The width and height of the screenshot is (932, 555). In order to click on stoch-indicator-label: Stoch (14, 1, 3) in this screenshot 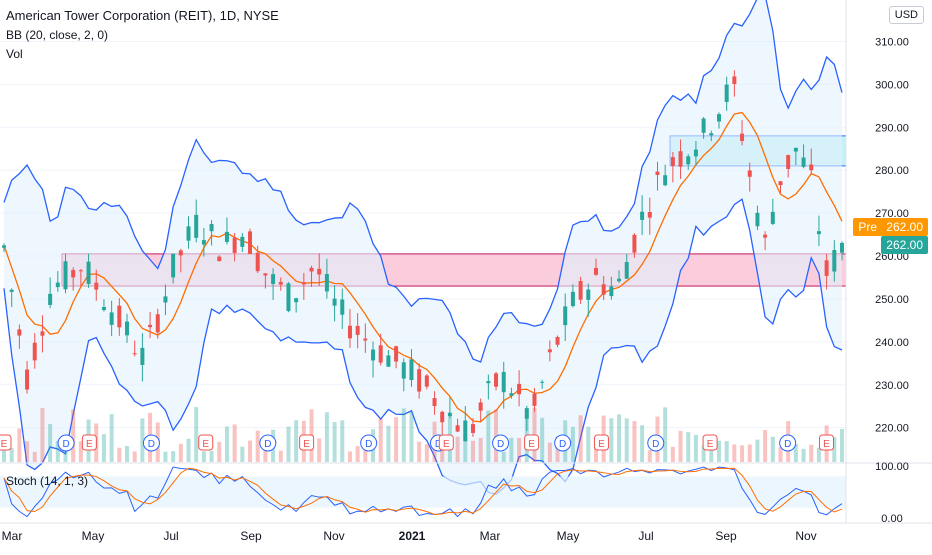, I will do `click(47, 481)`.